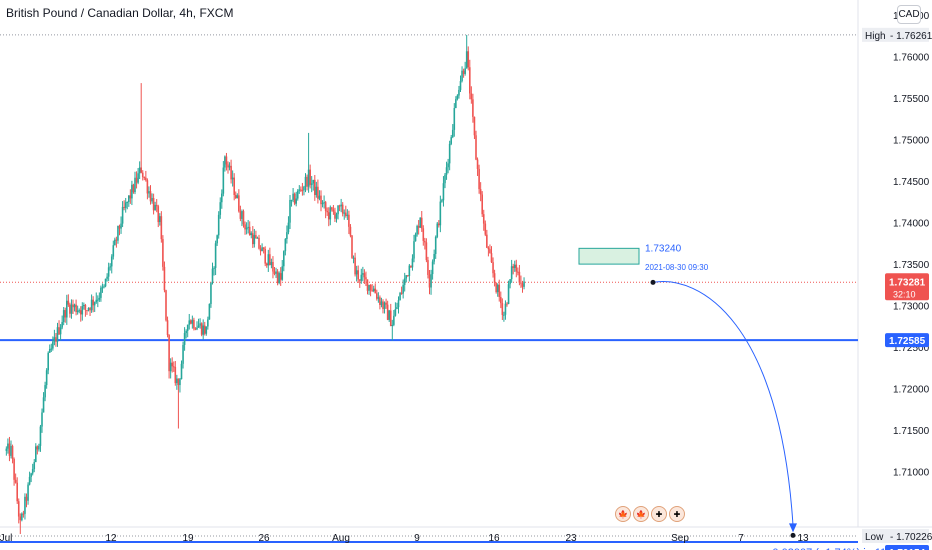  Describe the element at coordinates (188, 538) in the screenshot. I see `time-tick-label: 19` at that location.